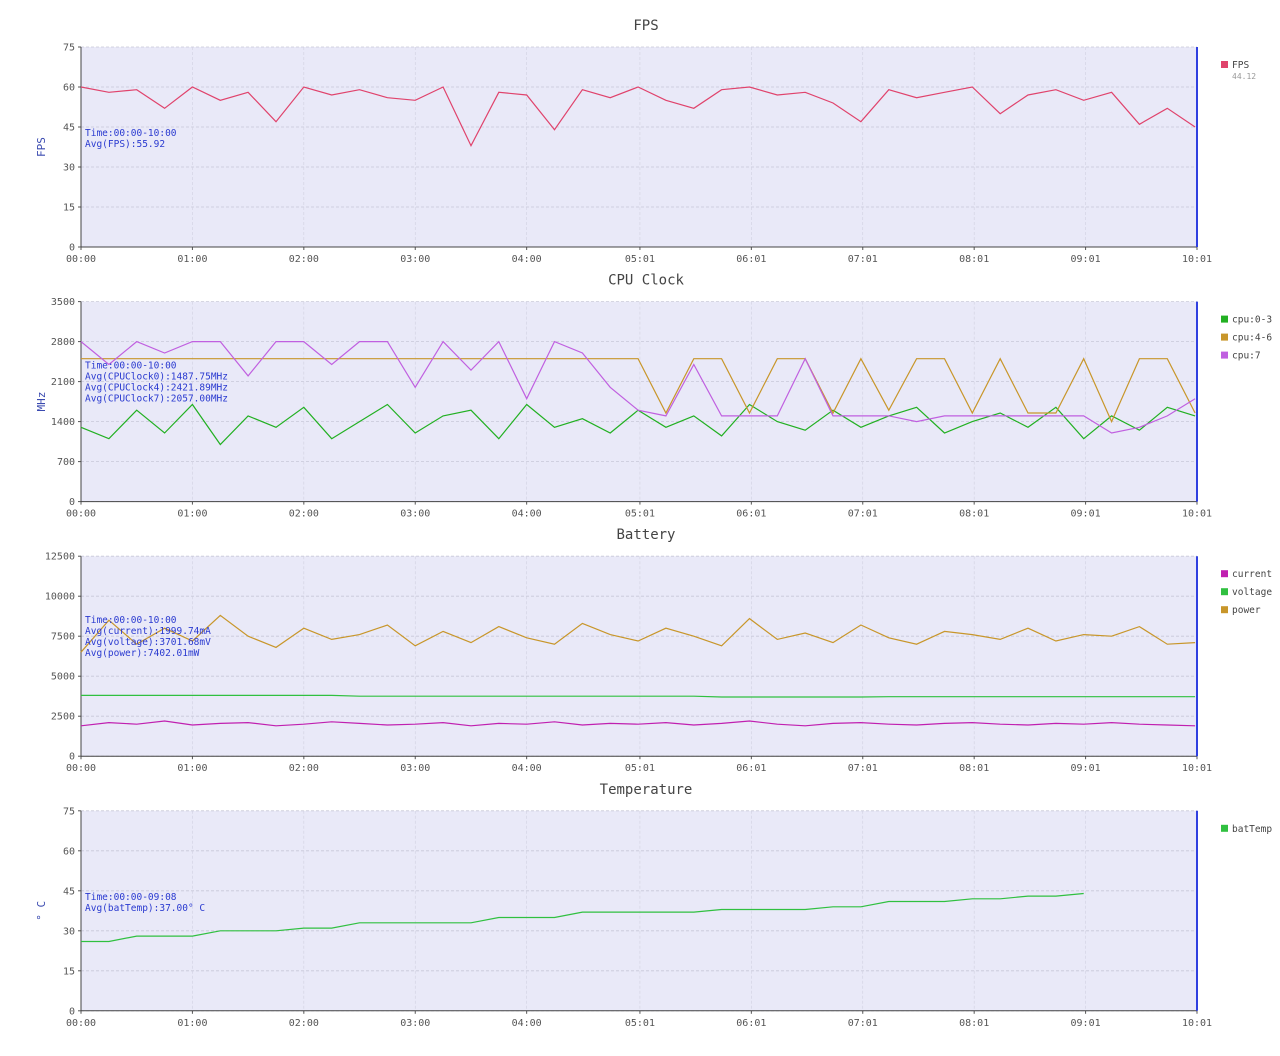 Image resolution: width=1280 pixels, height=1056 pixels. I want to click on y-tick-label: 12500, so click(60, 557).